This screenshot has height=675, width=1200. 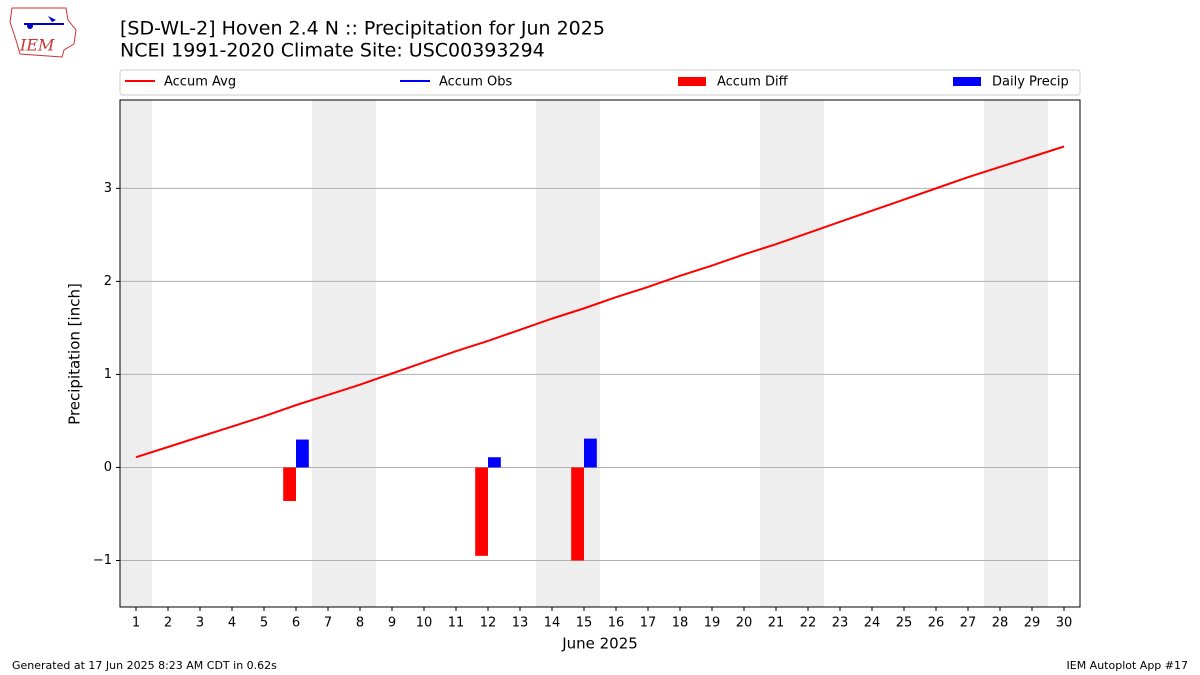 I want to click on x-tick-label: 15, so click(x=584, y=623).